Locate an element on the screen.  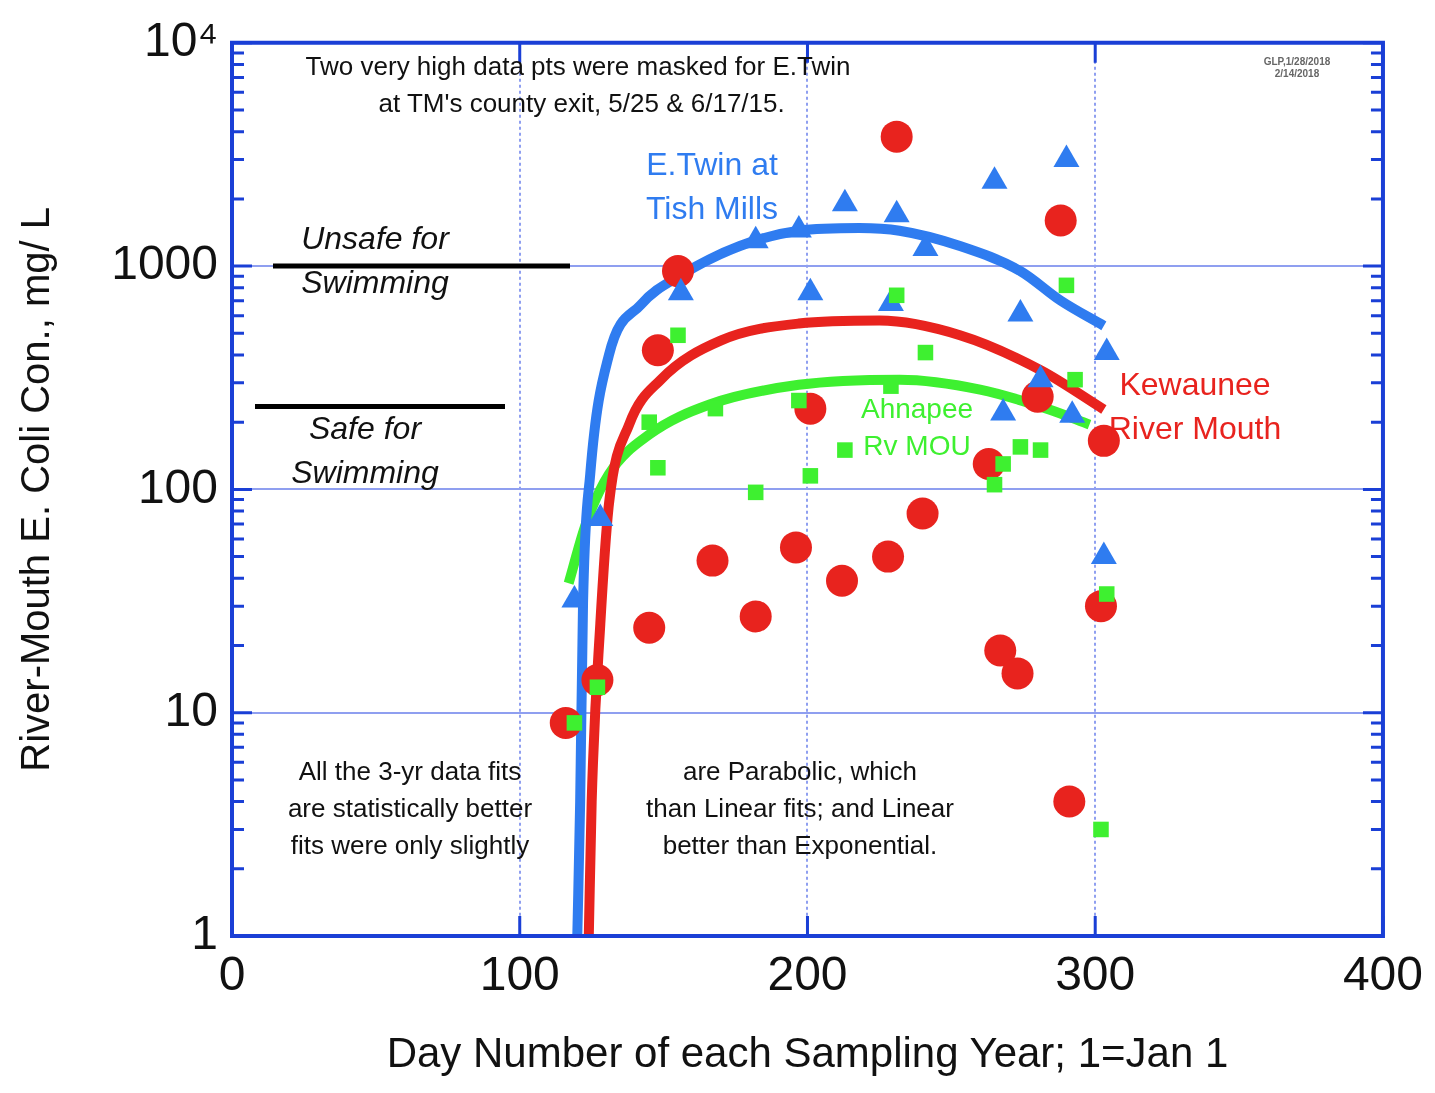
x-tick-label: 100 is located at coordinates (519, 974).